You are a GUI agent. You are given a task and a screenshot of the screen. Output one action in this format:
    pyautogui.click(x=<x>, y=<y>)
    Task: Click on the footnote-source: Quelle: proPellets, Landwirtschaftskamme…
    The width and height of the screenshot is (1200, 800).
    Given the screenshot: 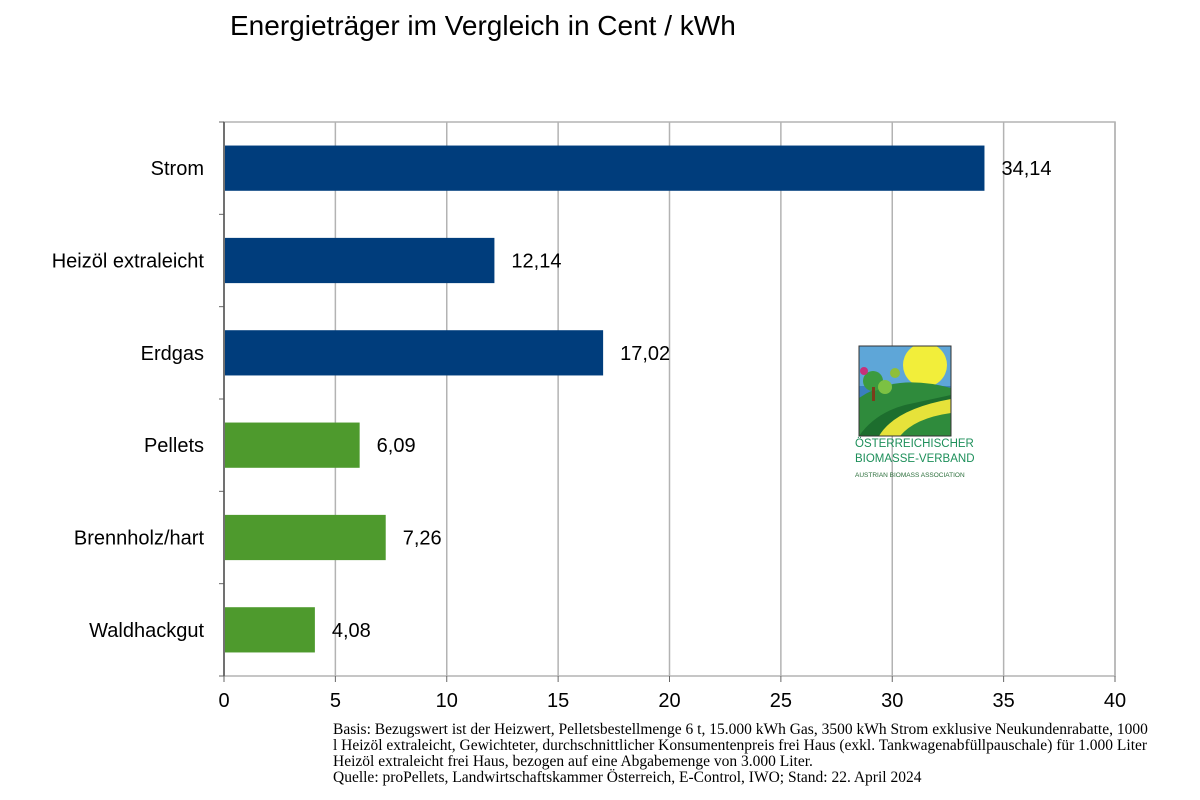 What is the action you would take?
    pyautogui.click(x=627, y=777)
    